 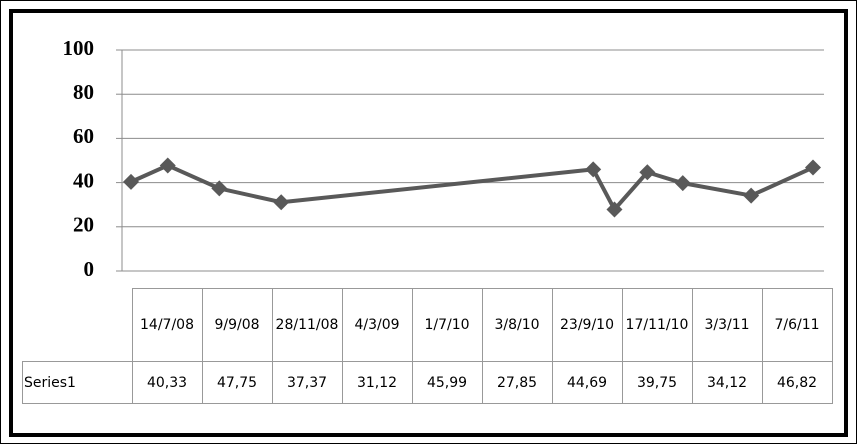 What do you see at coordinates (83, 225) in the screenshot?
I see `y-tick-label: 20` at bounding box center [83, 225].